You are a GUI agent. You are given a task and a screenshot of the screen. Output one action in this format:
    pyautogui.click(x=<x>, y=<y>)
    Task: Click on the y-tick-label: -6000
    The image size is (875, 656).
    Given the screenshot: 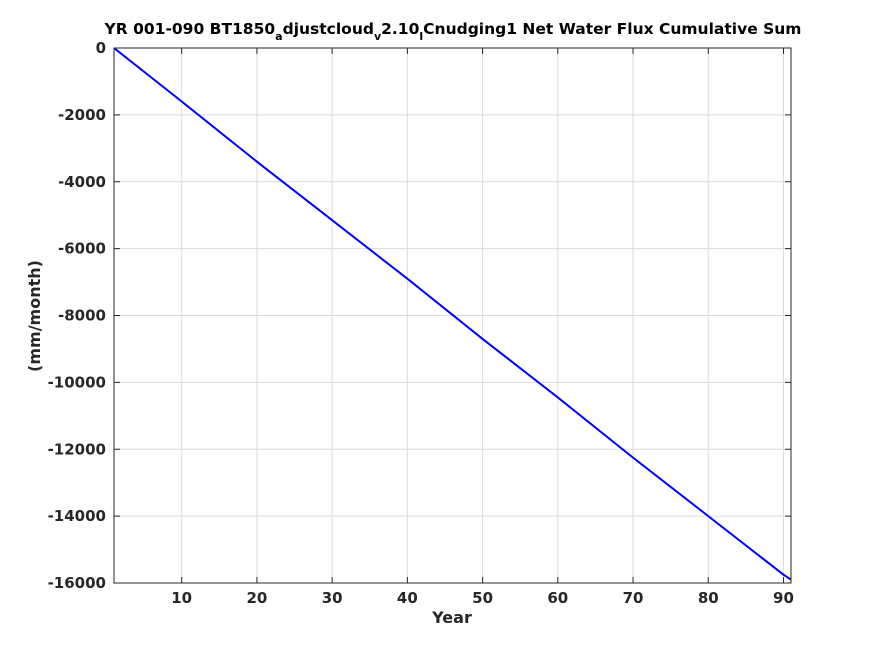 What is the action you would take?
    pyautogui.click(x=82, y=249)
    